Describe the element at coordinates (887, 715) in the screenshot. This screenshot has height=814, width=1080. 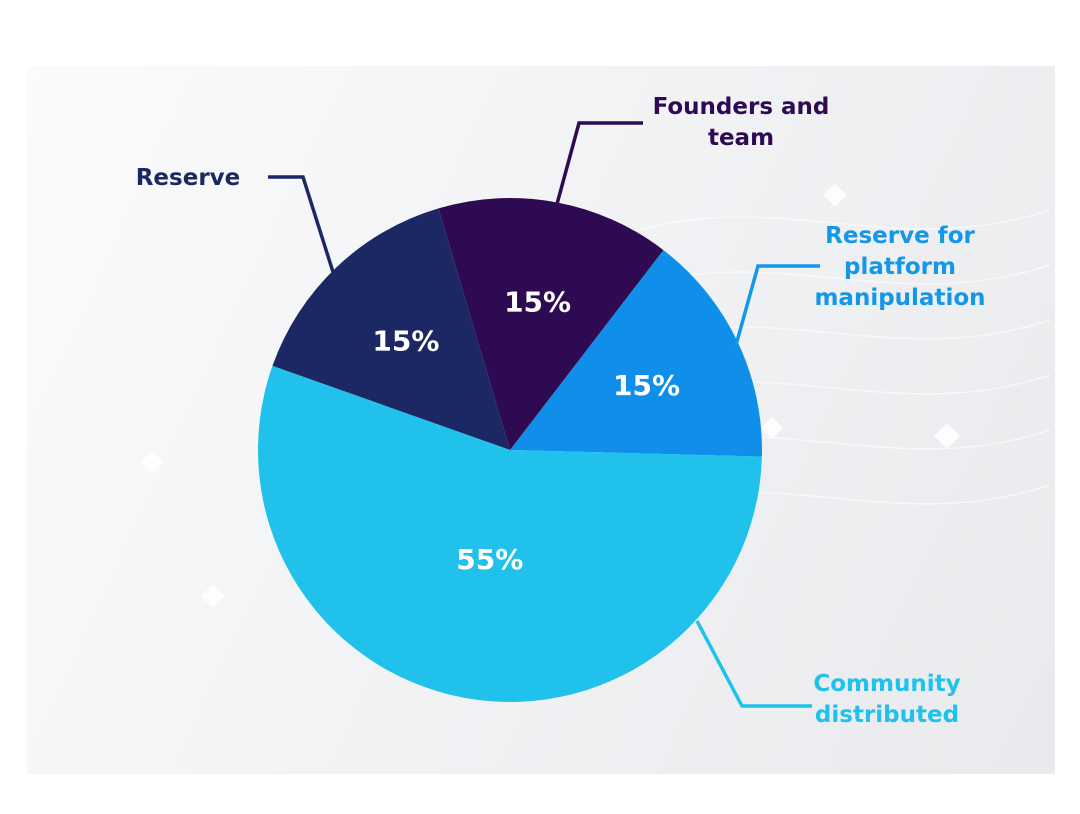
I see `category-label: distributed` at that location.